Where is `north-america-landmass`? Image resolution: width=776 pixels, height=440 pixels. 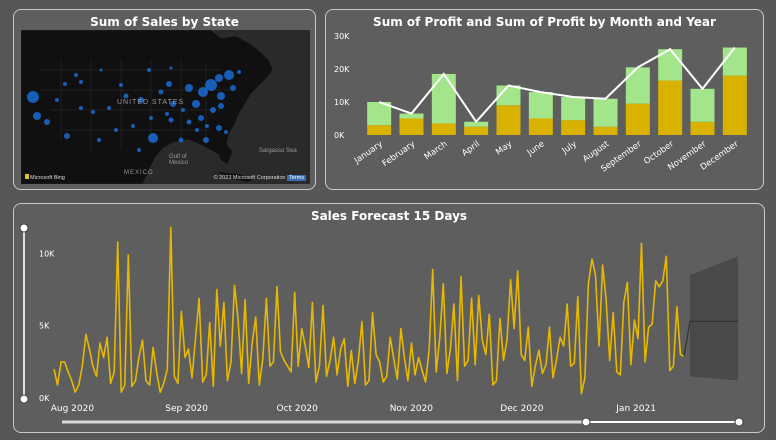
north-america-landmass is located at coordinates (147, 107).